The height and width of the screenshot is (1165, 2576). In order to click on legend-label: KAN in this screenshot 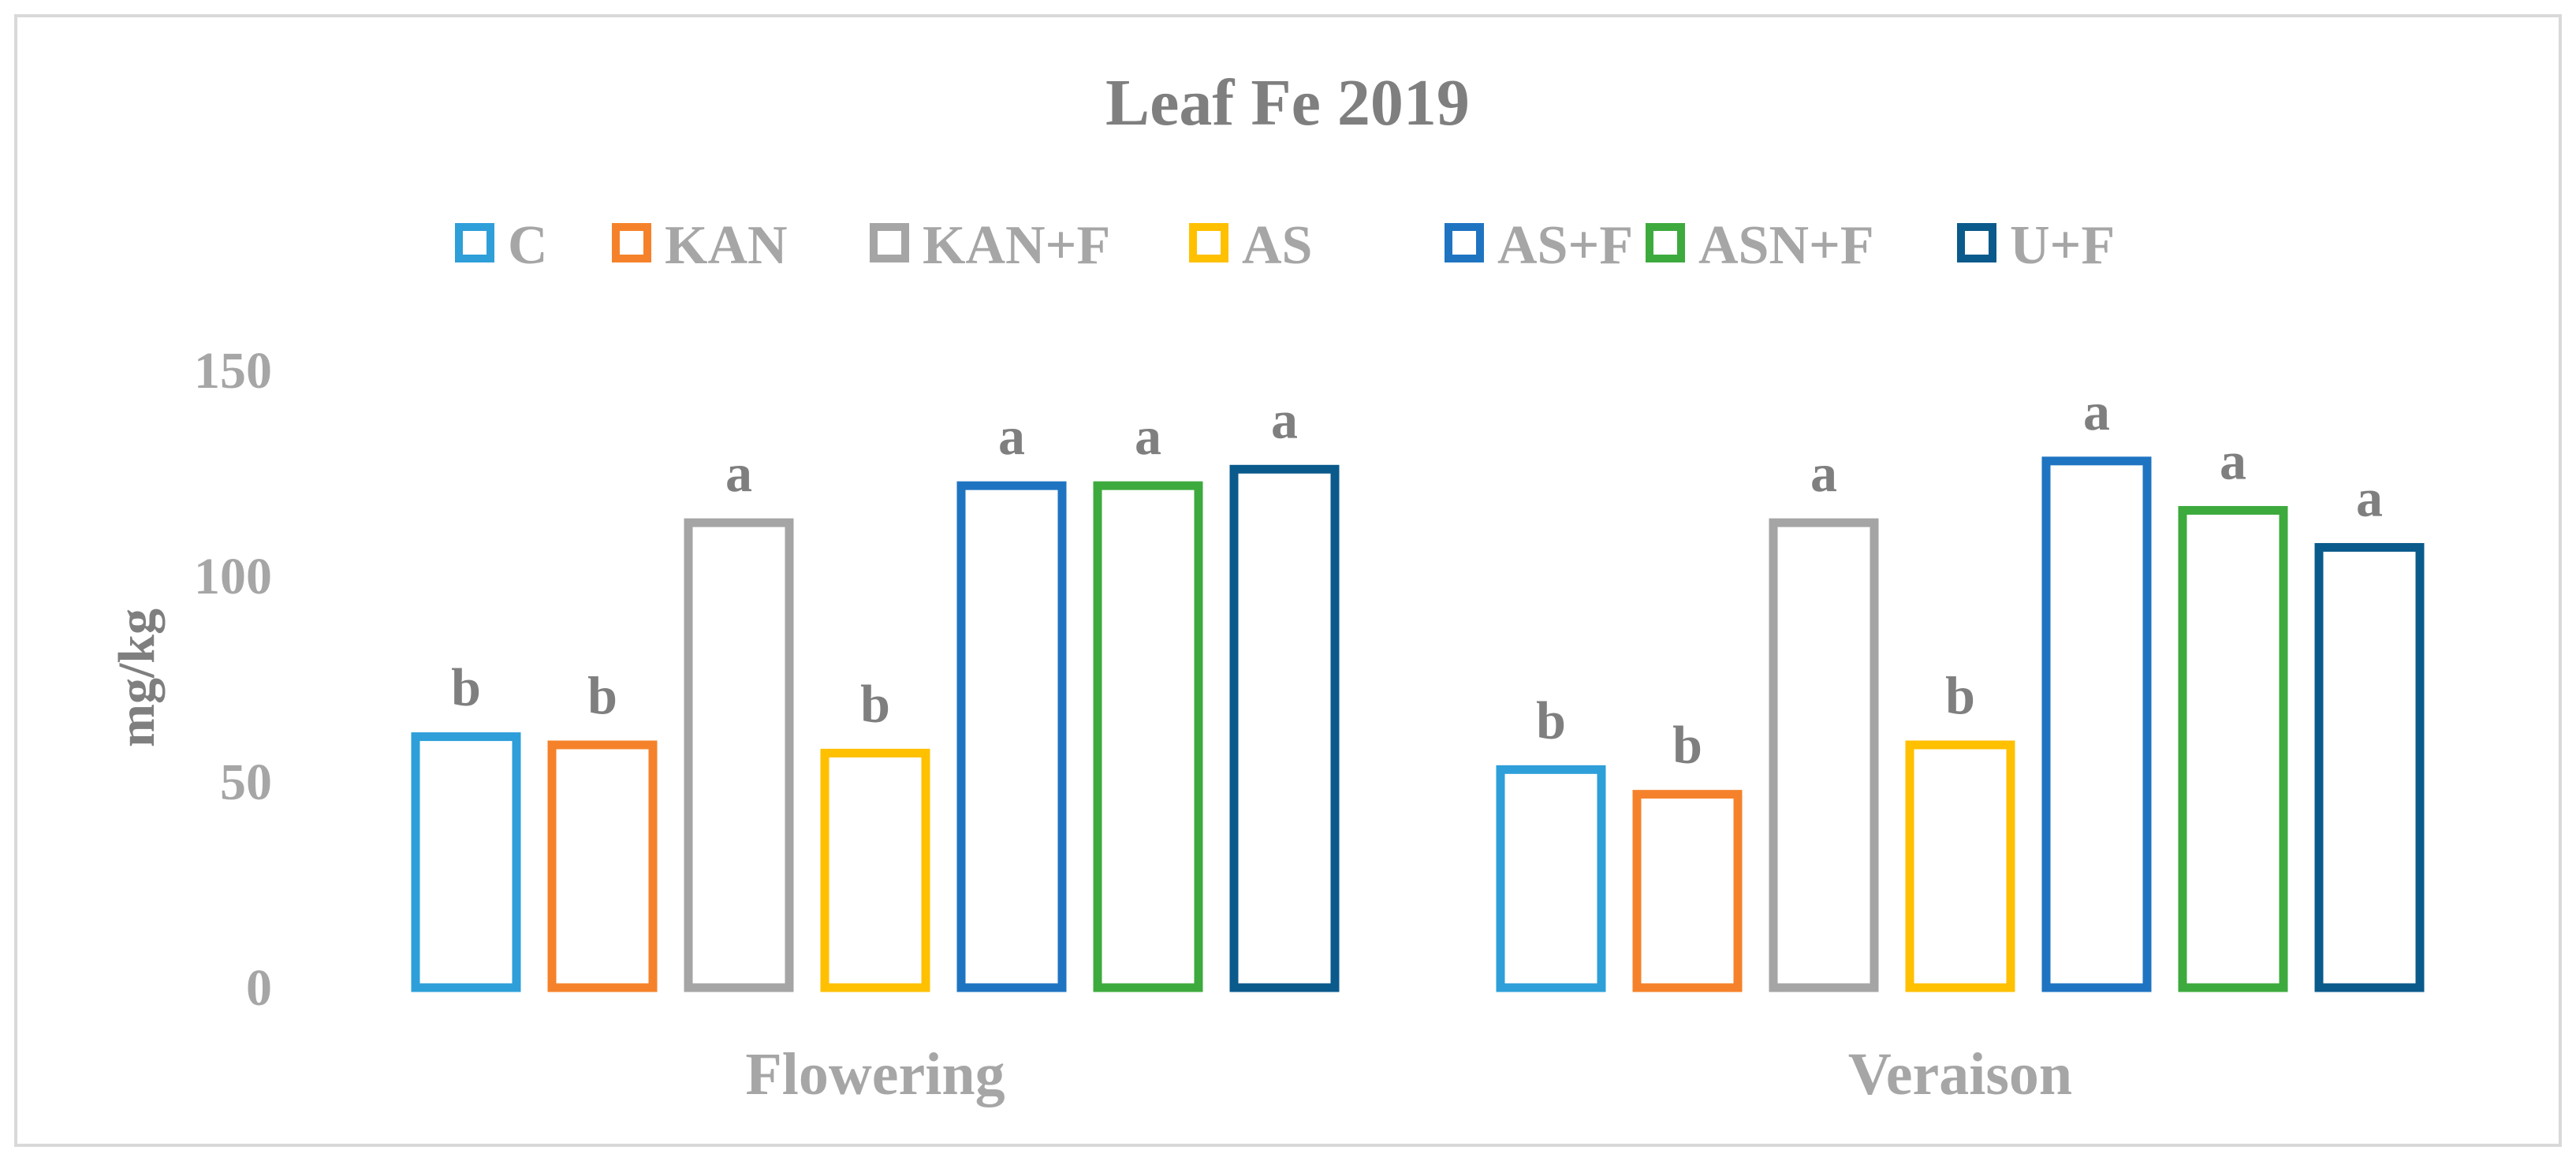, I will do `click(727, 246)`.